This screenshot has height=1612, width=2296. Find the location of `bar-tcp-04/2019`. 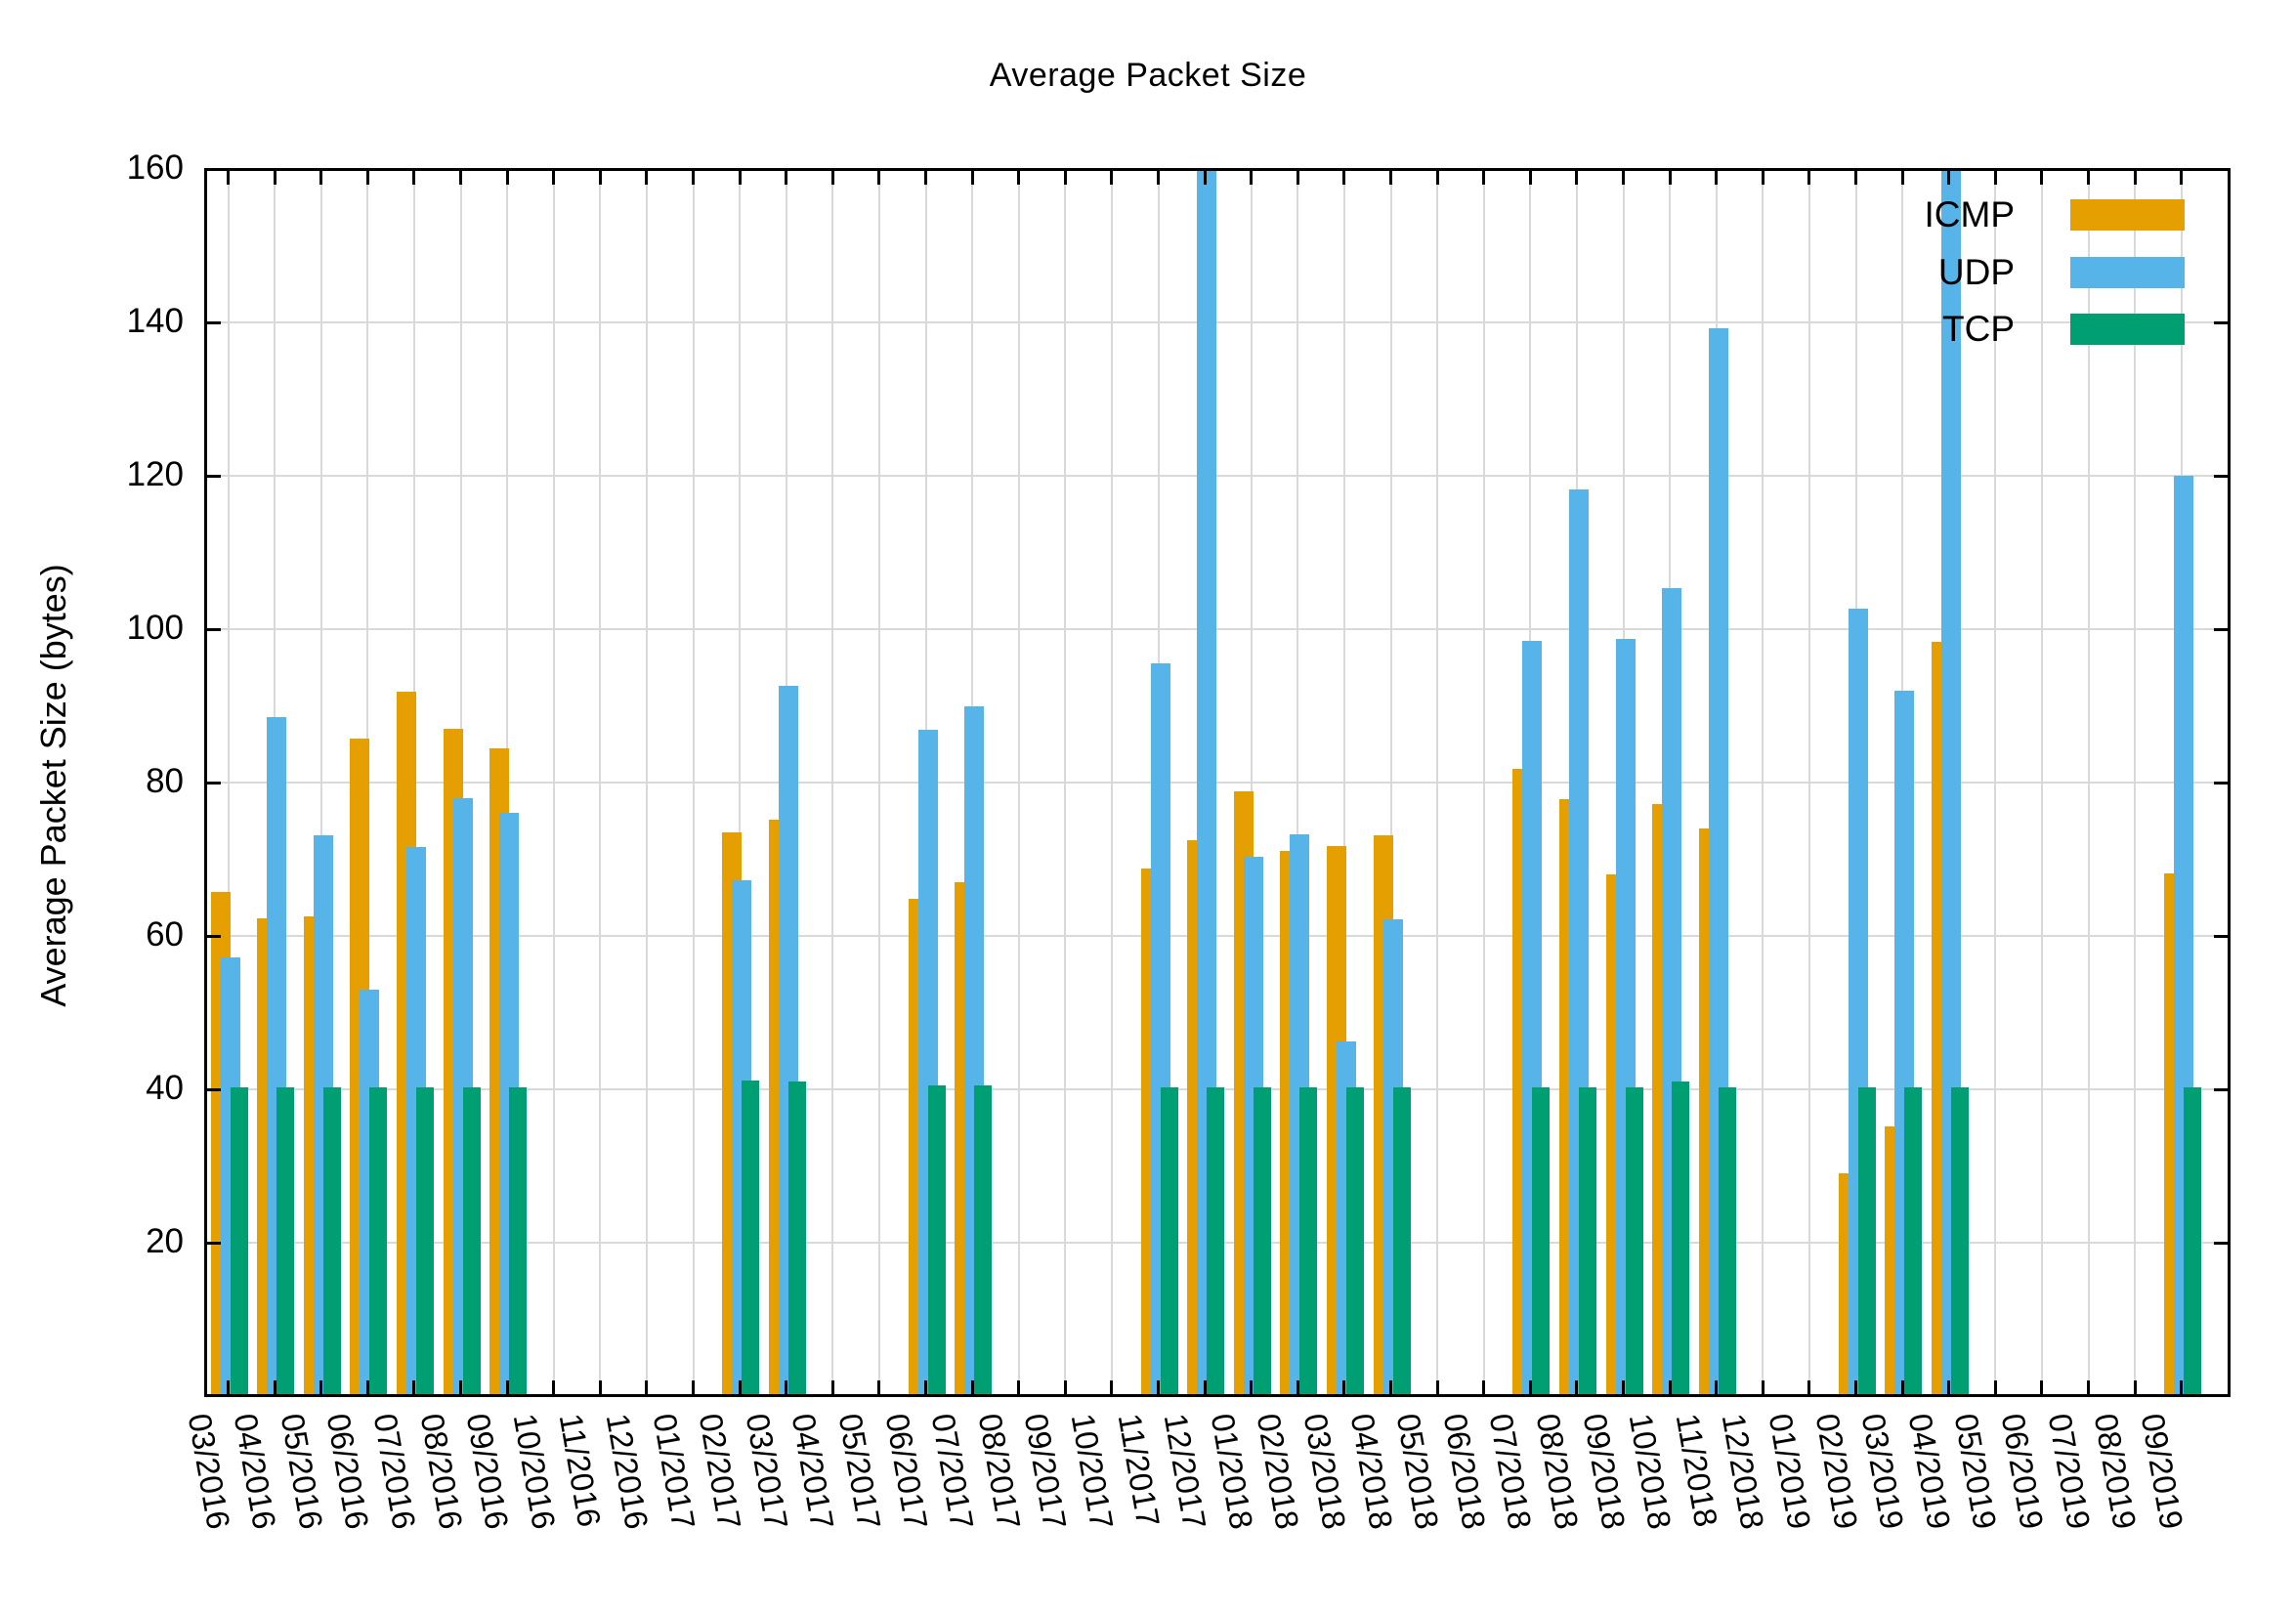

bar-tcp-04/2019 is located at coordinates (1960, 1241).